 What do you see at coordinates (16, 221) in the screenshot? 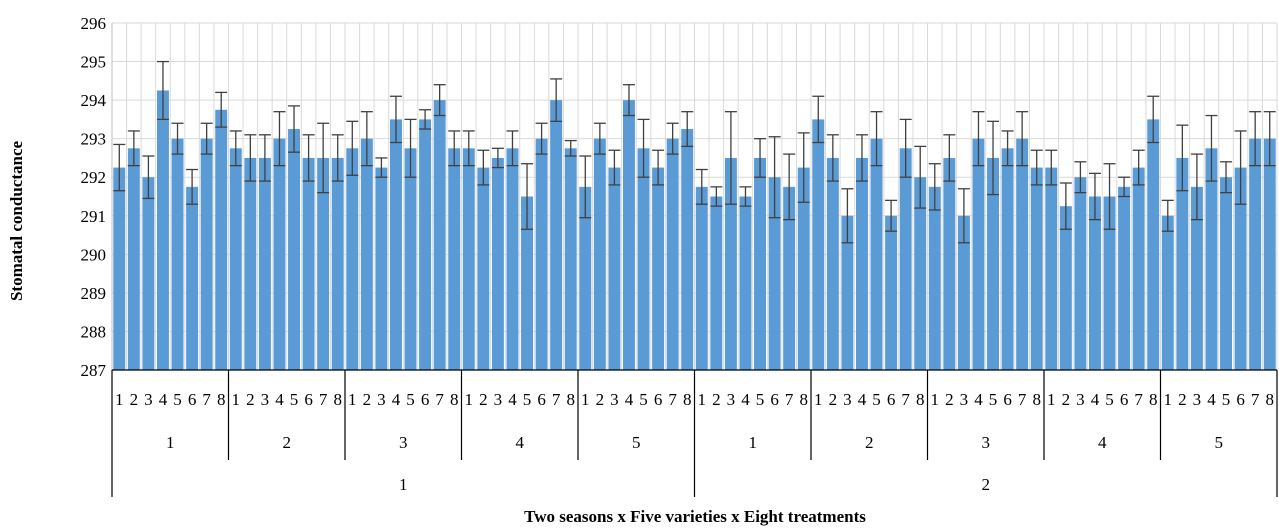
I see `y-axis-title: Stomatal conductance` at bounding box center [16, 221].